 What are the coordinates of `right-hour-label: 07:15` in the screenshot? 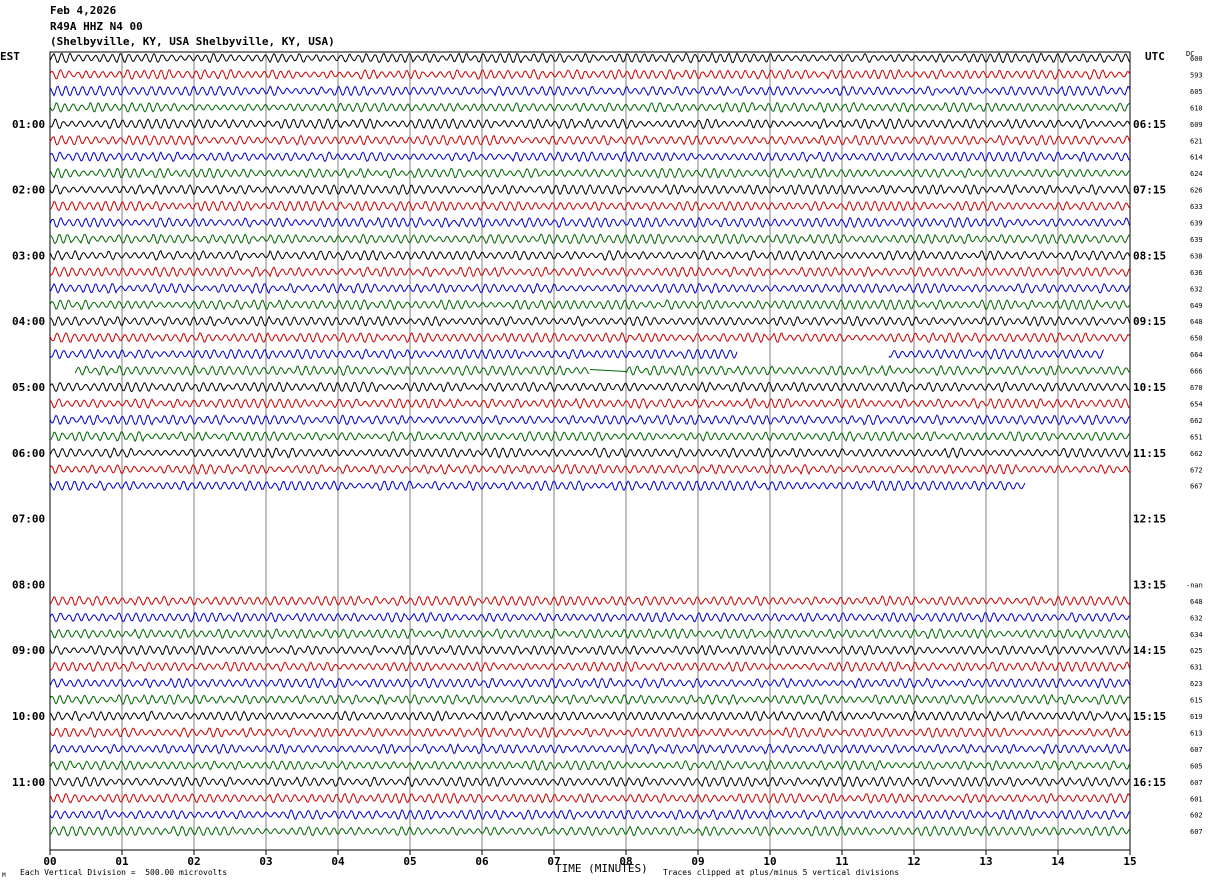 It's located at (1149, 190).